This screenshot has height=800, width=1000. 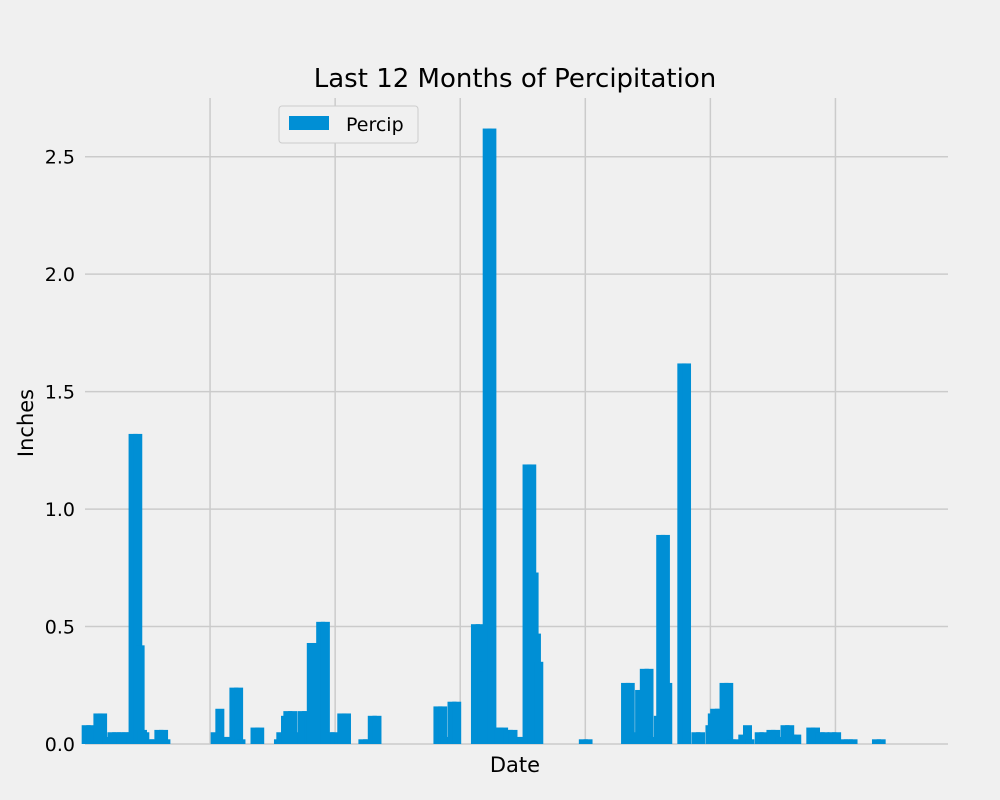 What do you see at coordinates (60, 745) in the screenshot?
I see `y-tick-label: 0.0` at bounding box center [60, 745].